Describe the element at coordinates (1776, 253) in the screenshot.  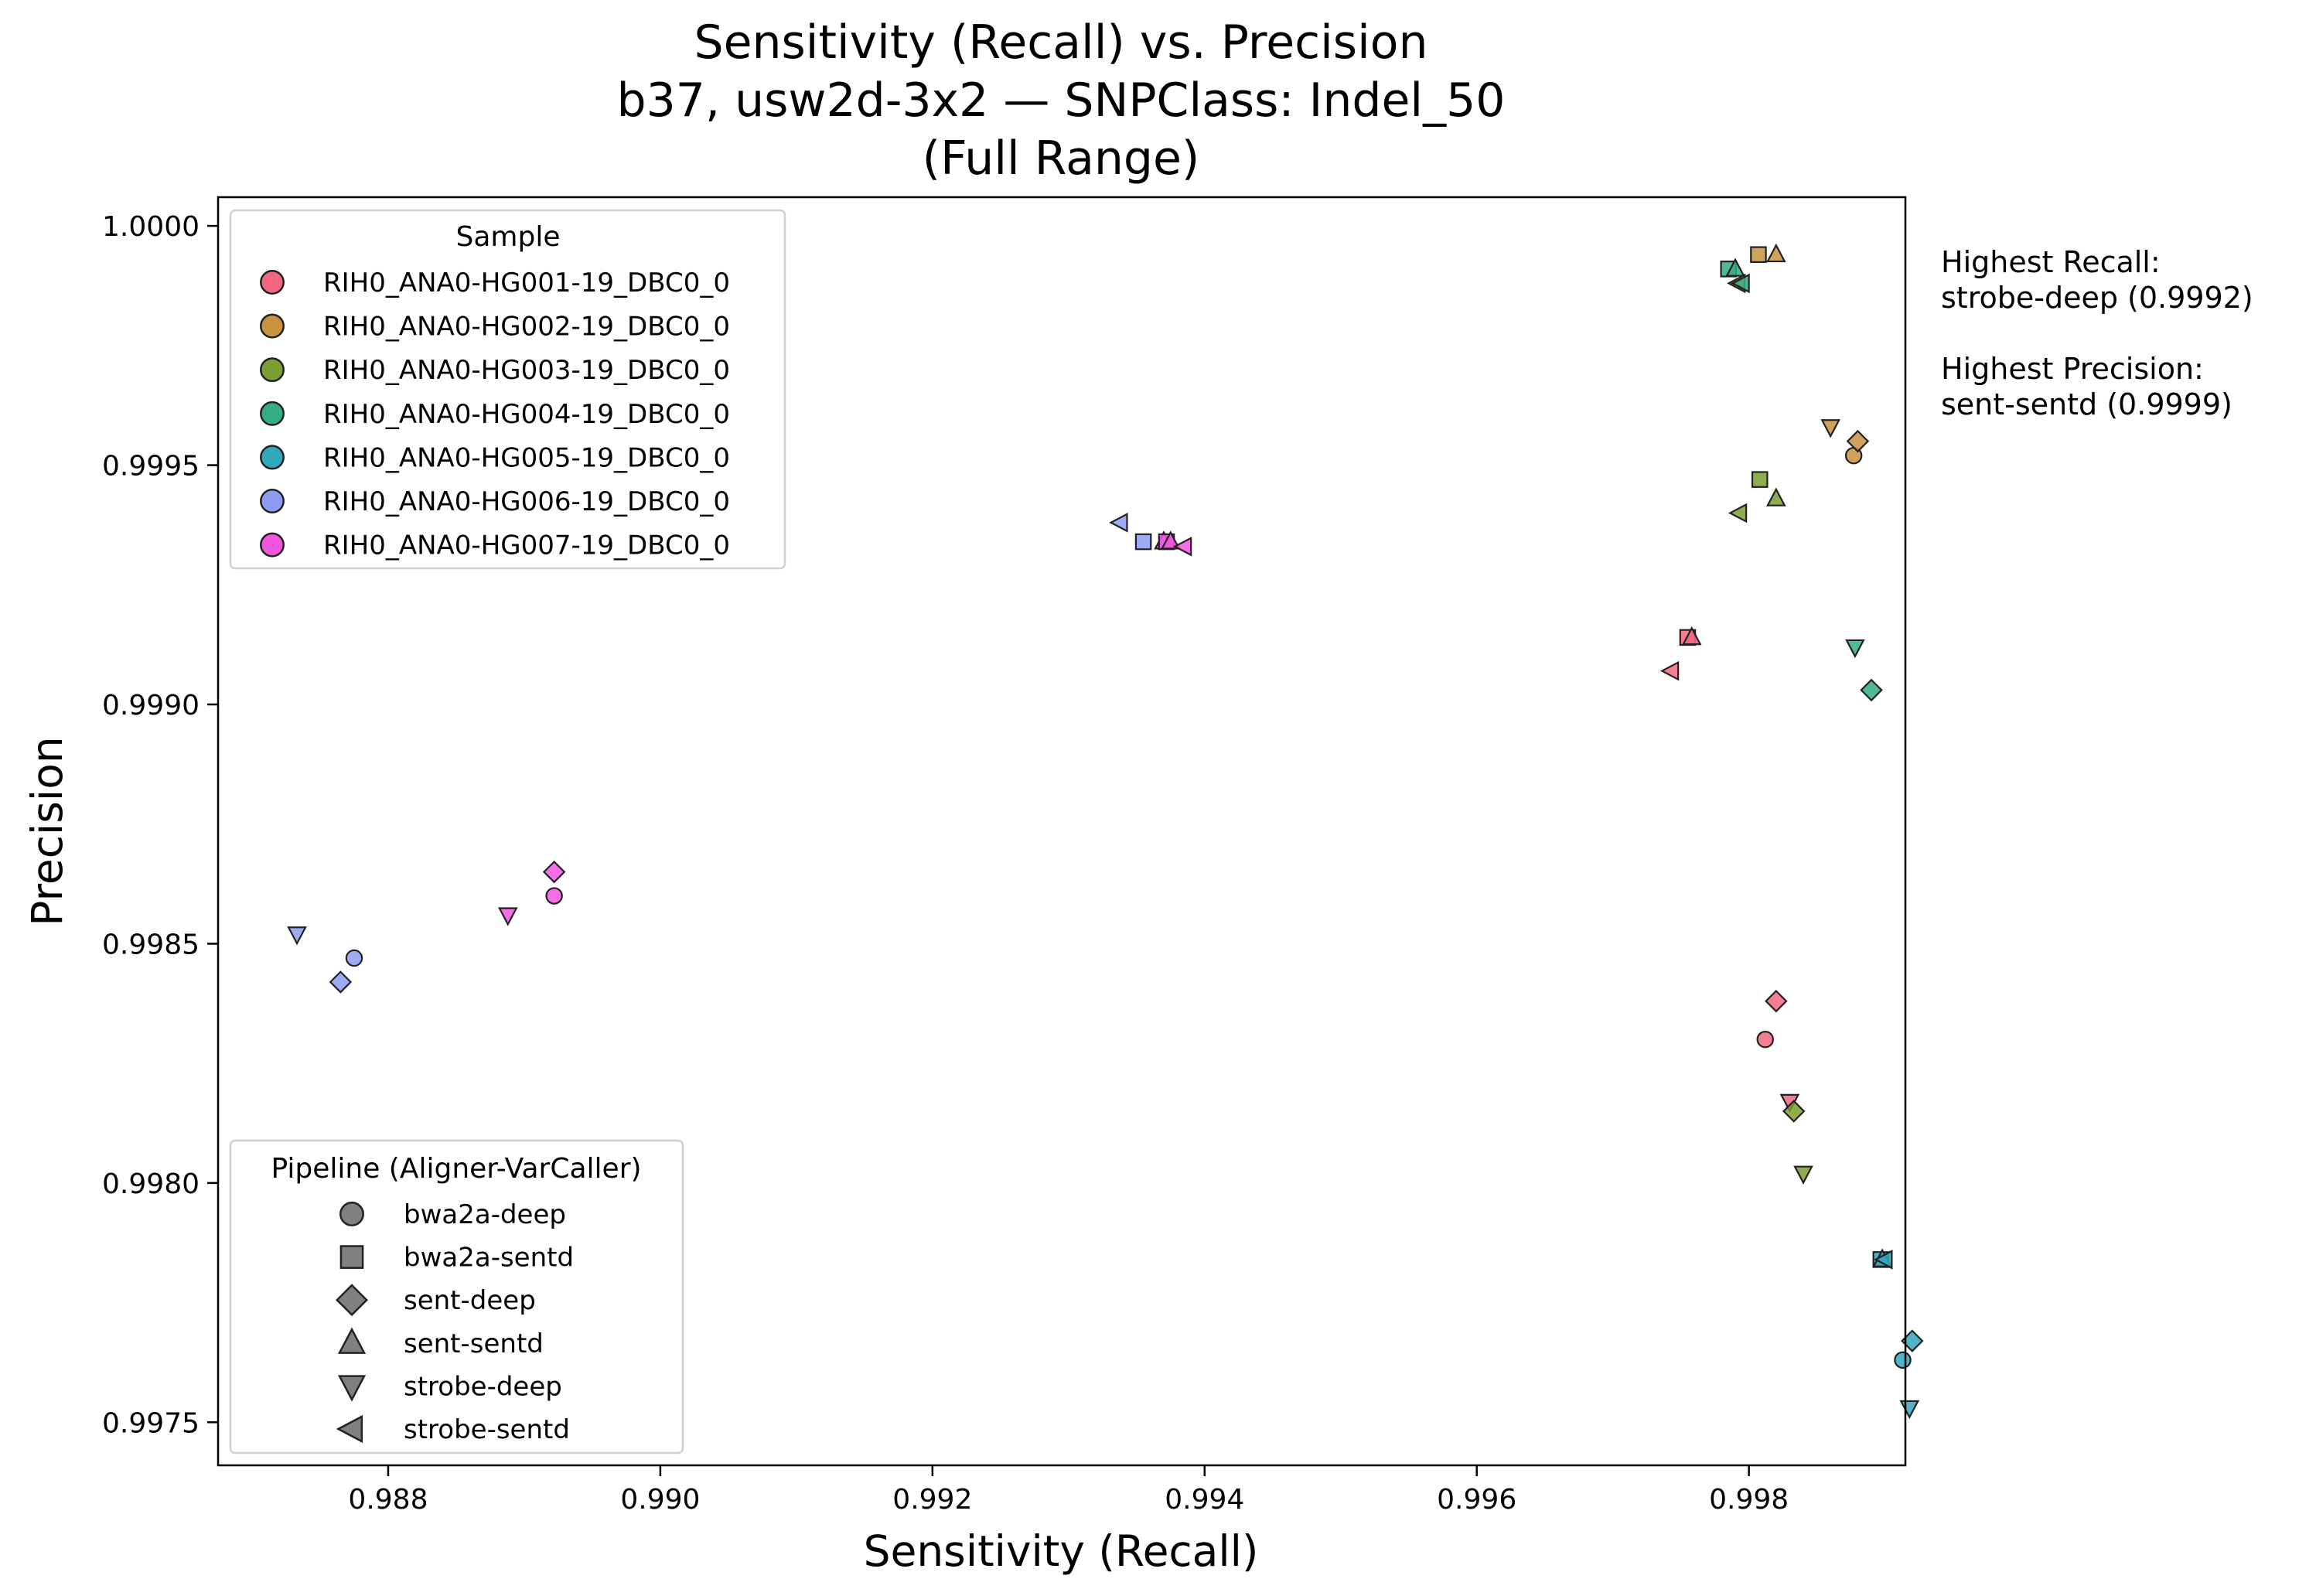
I see `data-point-hg002-sent-sentd` at that location.